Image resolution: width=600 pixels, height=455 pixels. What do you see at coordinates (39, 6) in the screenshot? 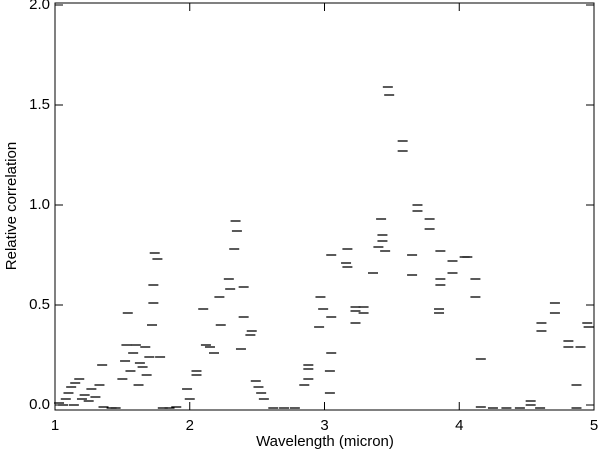
I see `y-tick-label: 2.0` at bounding box center [39, 6].